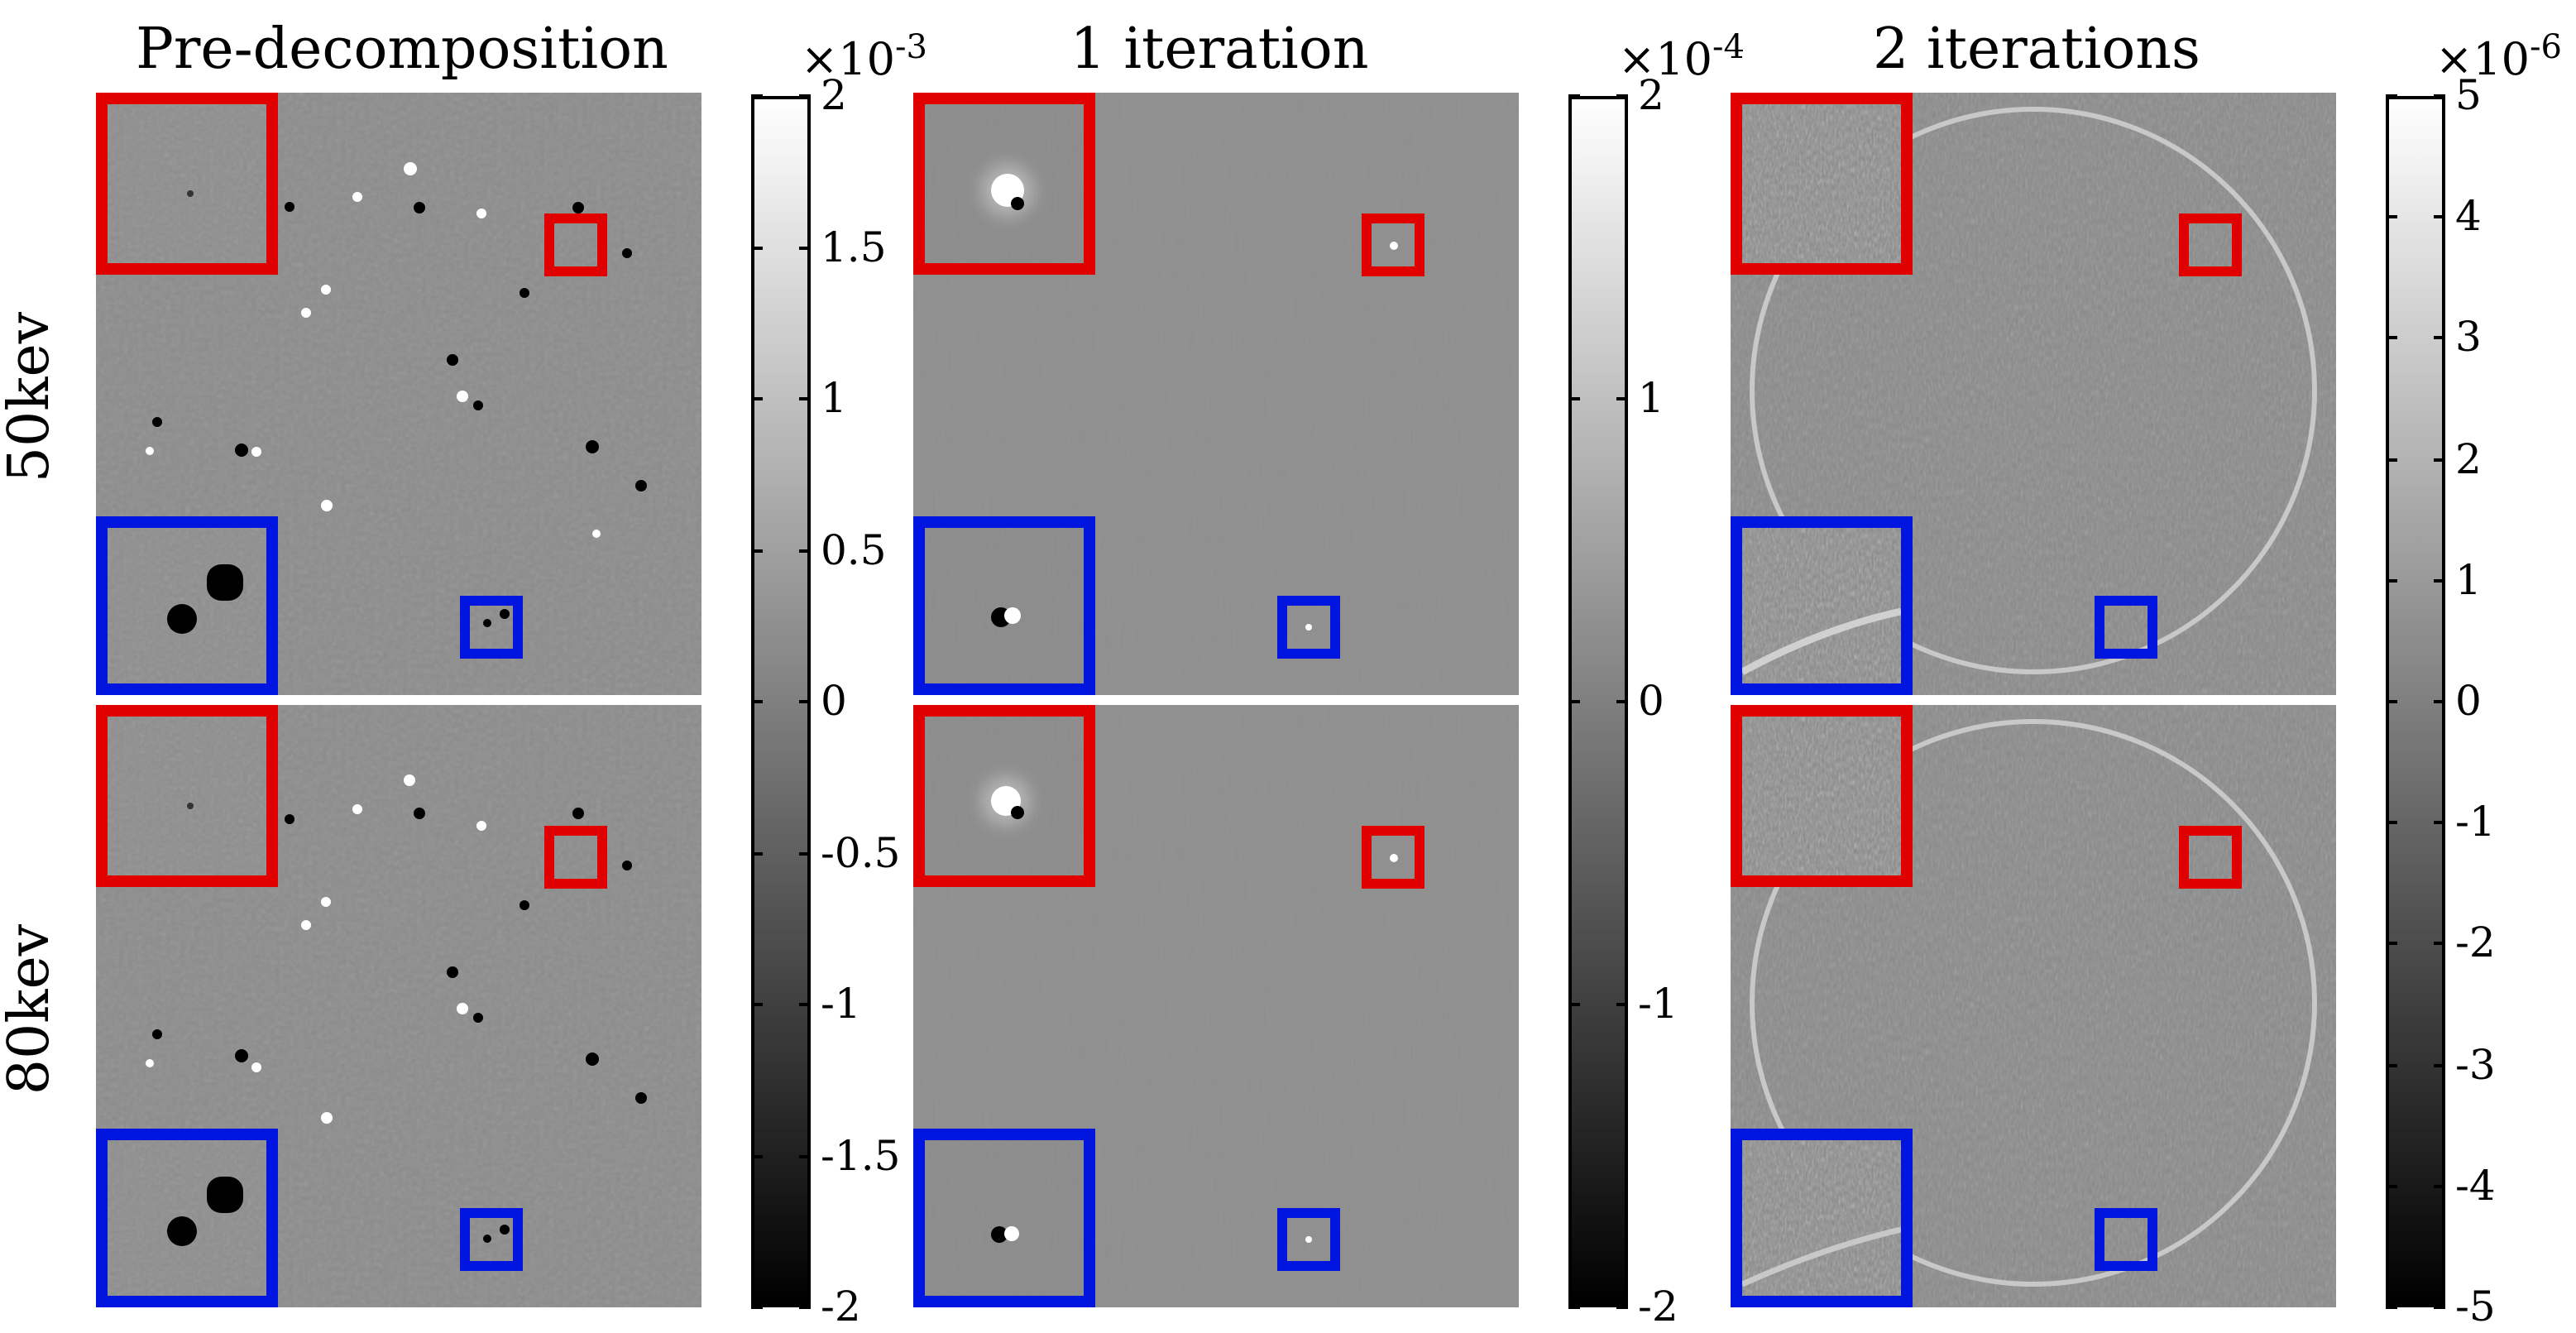 The image size is (2576, 1333). Describe the element at coordinates (2034, 1006) in the screenshot. I see `panel-2-iterations-80kev` at that location.